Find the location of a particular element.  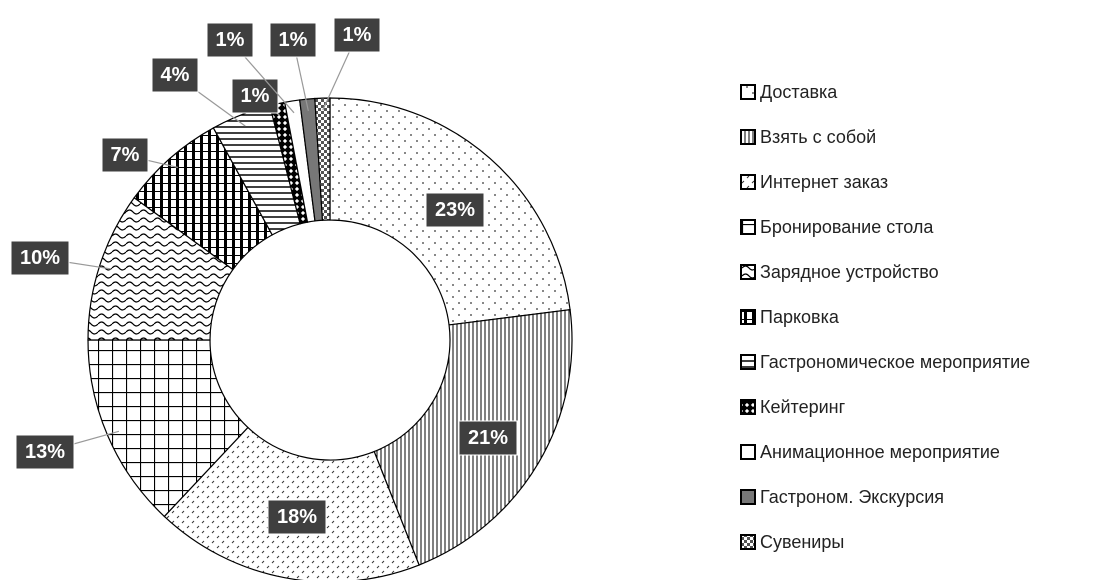

data-label: 13% is located at coordinates (45, 452).